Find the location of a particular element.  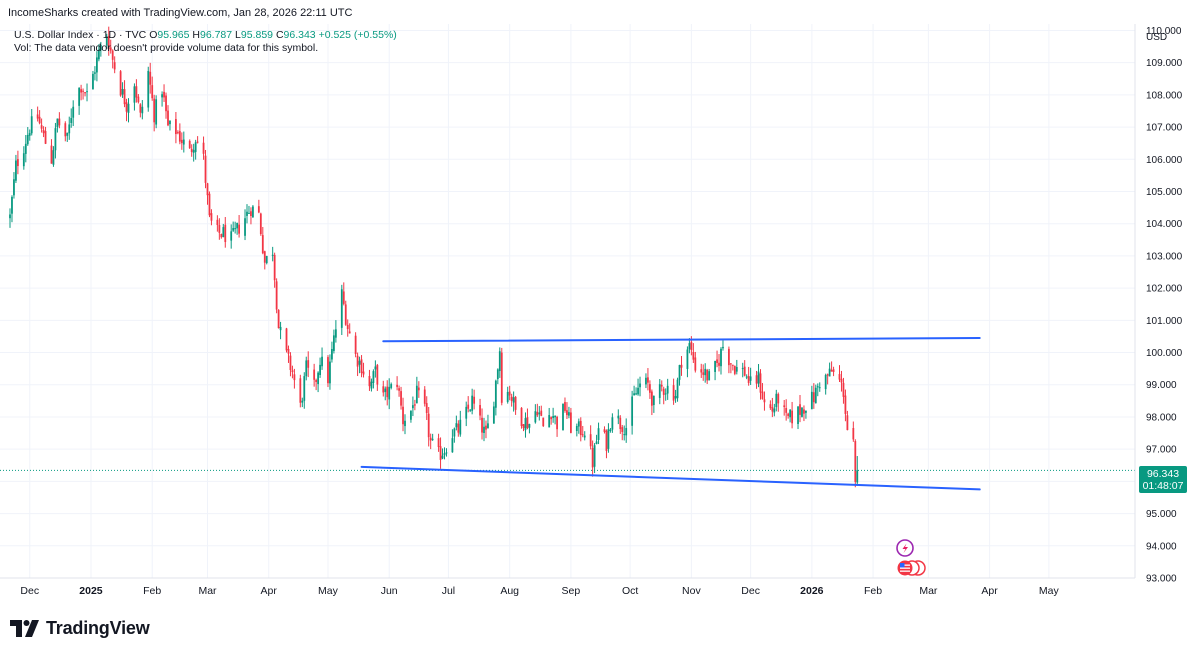

y-tick-label: 100.000 is located at coordinates (1164, 353).